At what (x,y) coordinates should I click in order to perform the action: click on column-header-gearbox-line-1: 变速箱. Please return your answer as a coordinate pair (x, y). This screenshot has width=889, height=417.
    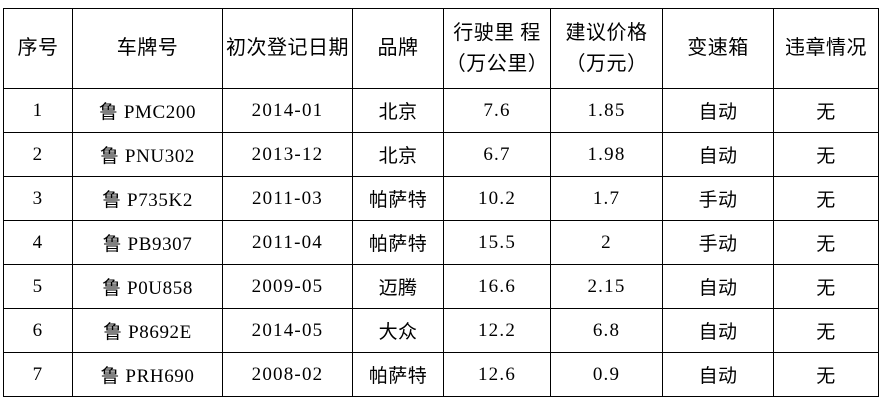
    Looking at the image, I should click on (718, 48).